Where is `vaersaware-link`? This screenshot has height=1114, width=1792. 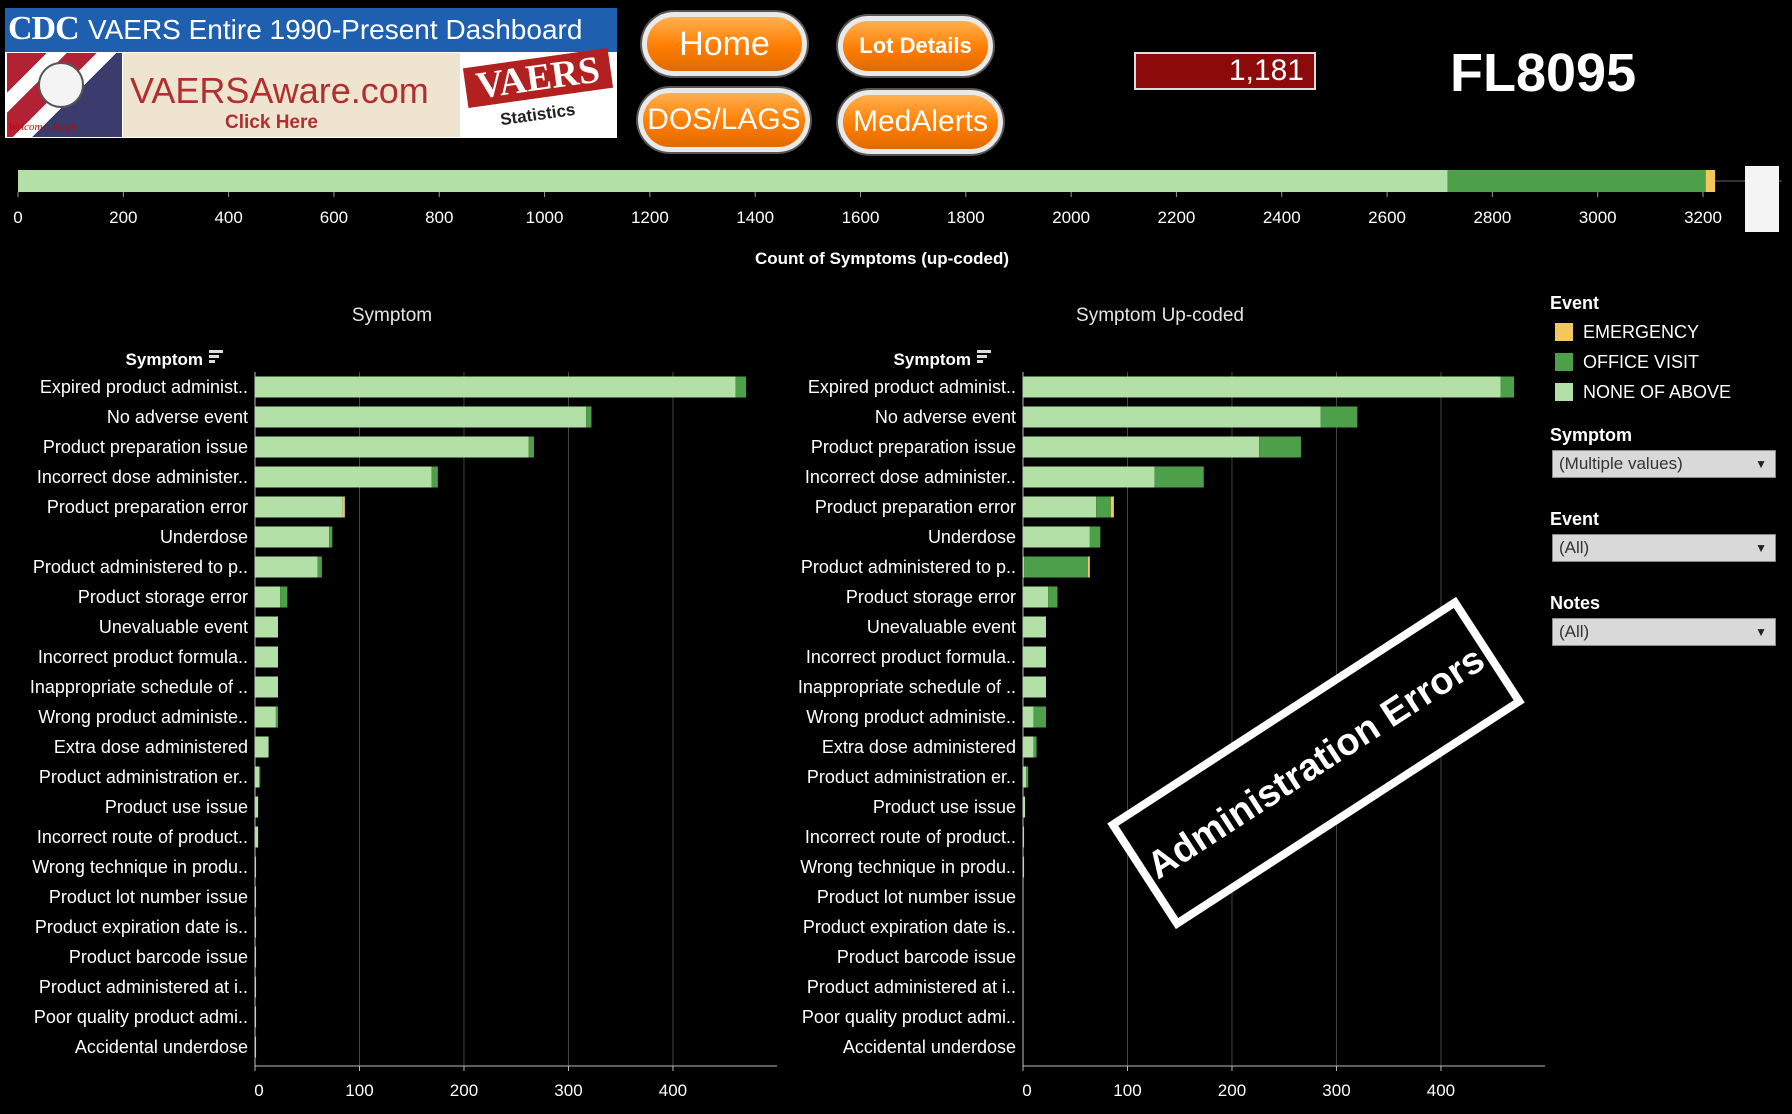 vaersaware-link is located at coordinates (291, 95).